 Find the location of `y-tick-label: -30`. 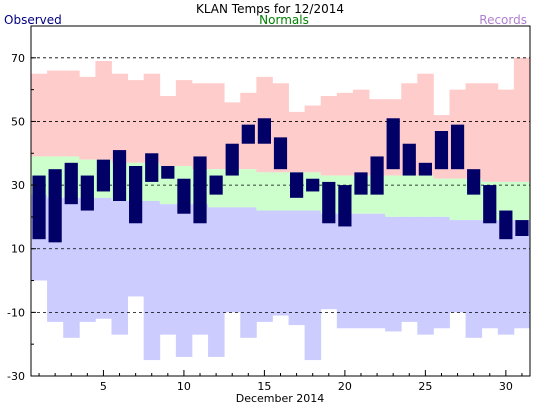

y-tick-label: -30 is located at coordinates (16, 376).